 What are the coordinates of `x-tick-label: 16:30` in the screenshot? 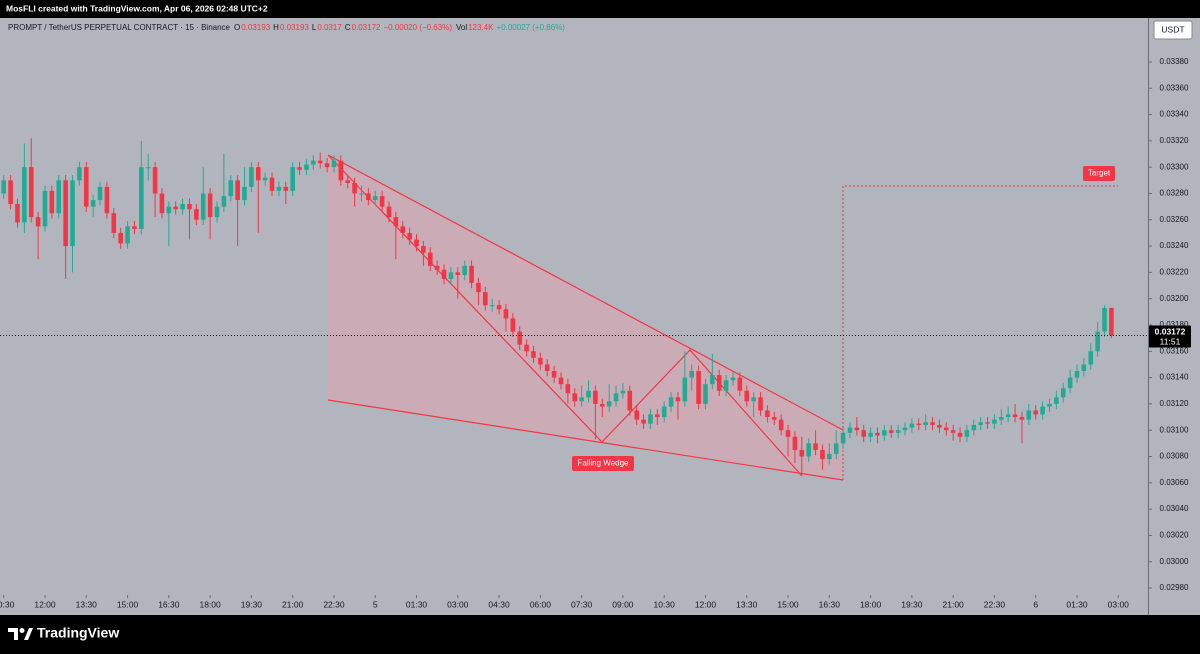 It's located at (169, 604).